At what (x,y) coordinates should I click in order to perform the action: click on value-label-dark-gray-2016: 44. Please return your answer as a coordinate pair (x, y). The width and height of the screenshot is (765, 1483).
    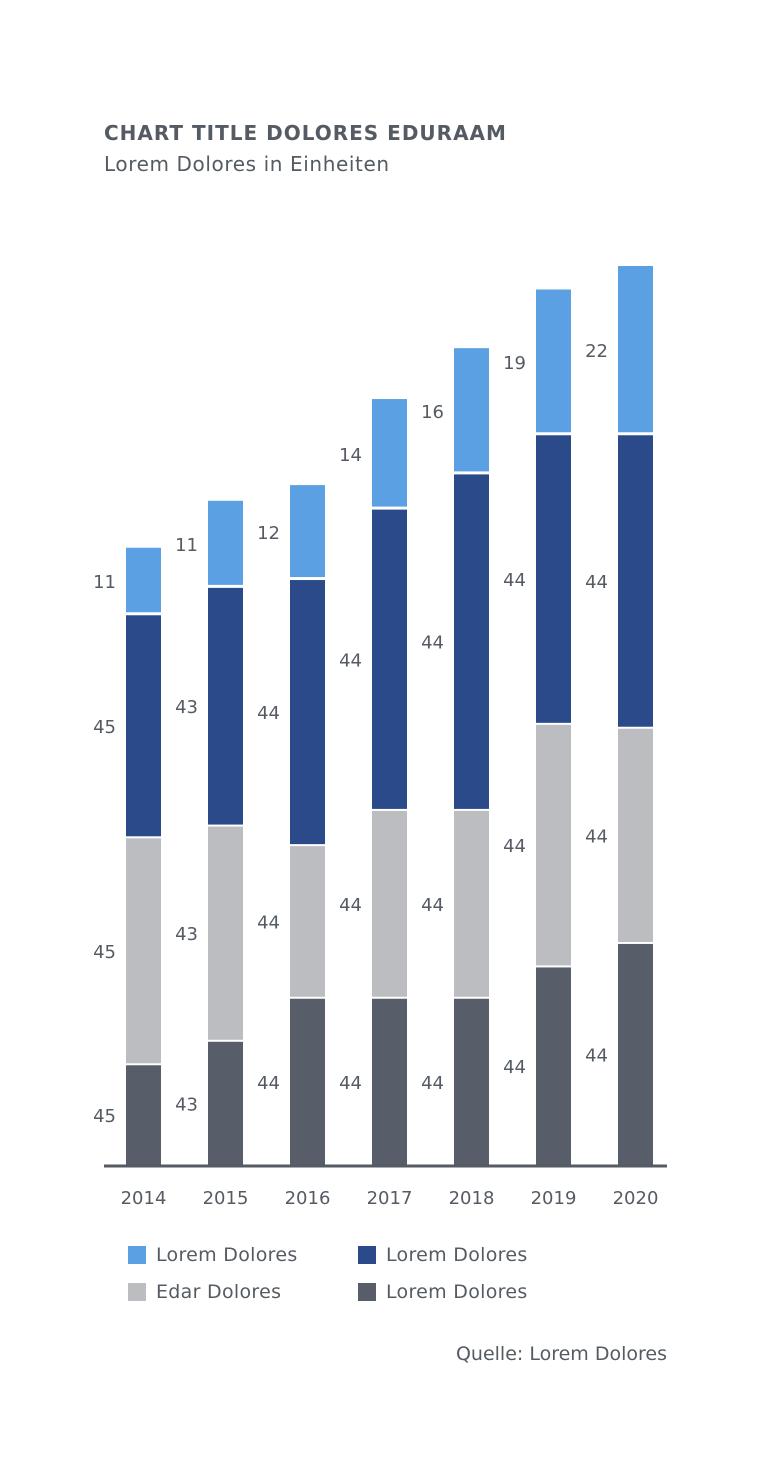
    Looking at the image, I should click on (268, 1083).